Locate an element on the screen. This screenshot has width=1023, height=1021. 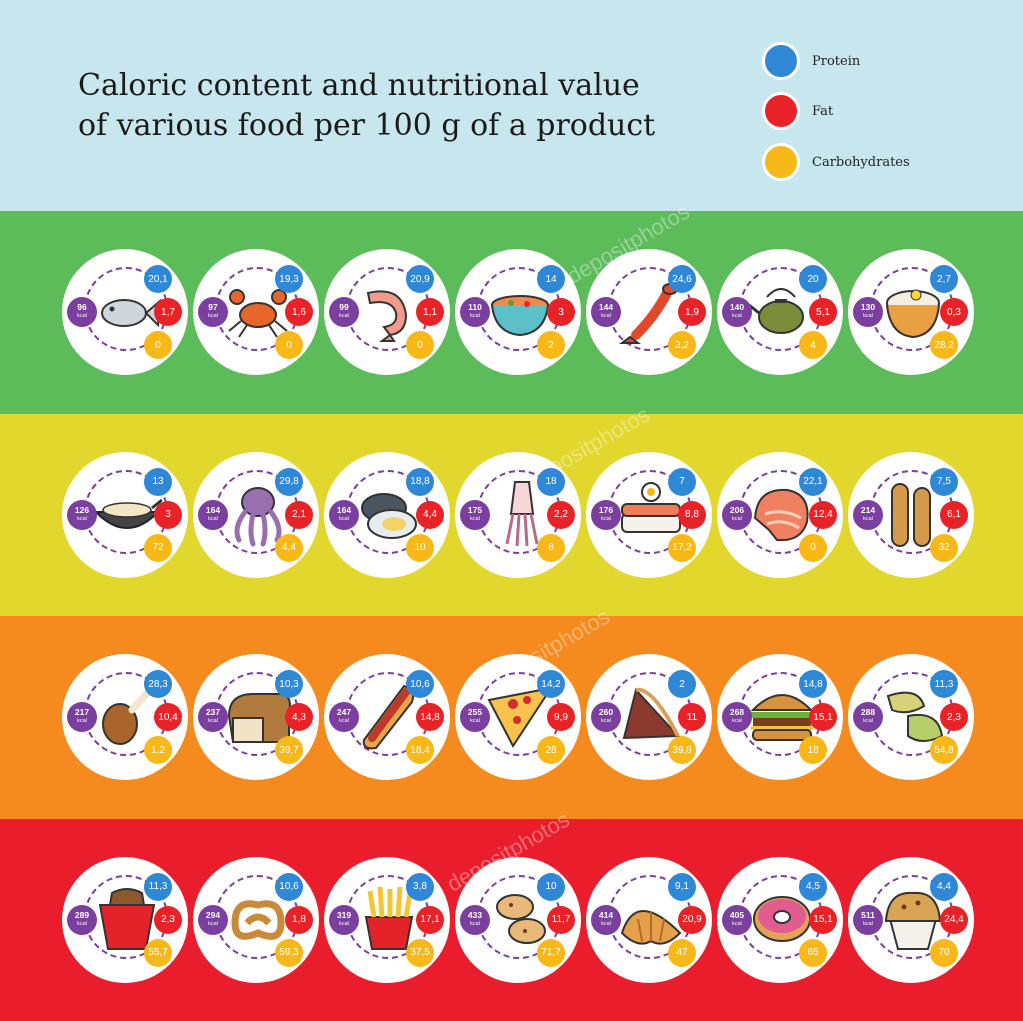
kcal-badge: 288 kcal is located at coordinates (868, 717).